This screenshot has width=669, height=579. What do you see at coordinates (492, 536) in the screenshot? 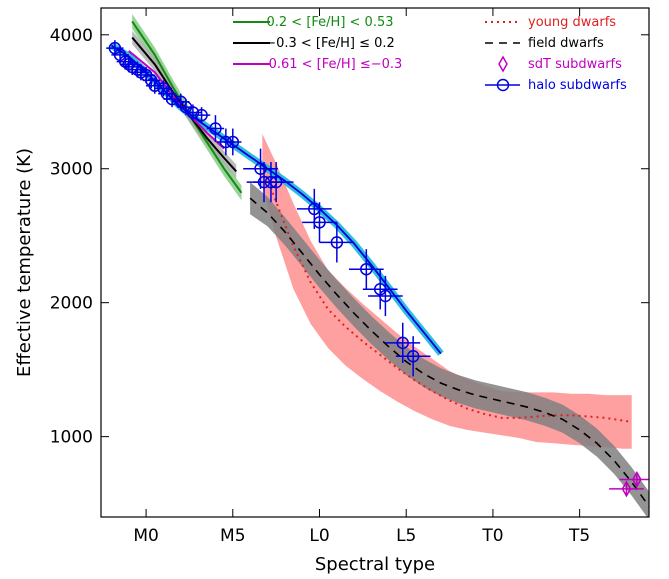
I see `x-tick-label: T0` at bounding box center [492, 536].